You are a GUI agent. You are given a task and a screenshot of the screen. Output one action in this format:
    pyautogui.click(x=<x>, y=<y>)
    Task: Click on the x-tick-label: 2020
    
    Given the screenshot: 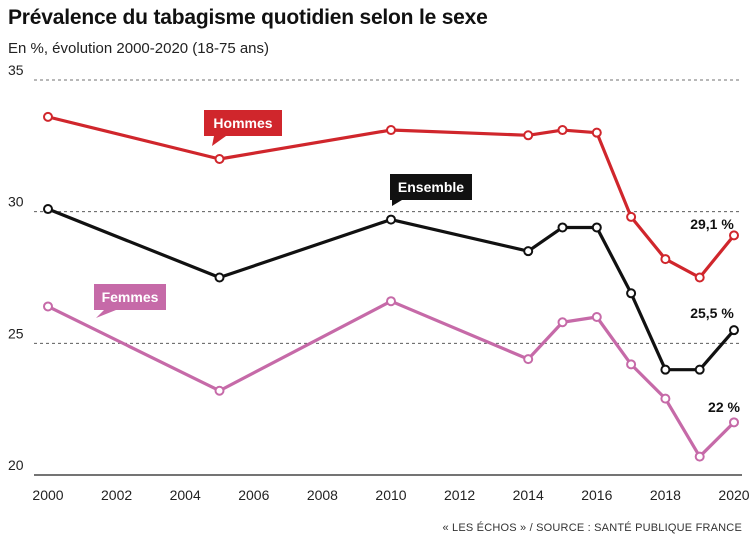 What is the action you would take?
    pyautogui.click(x=733, y=495)
    